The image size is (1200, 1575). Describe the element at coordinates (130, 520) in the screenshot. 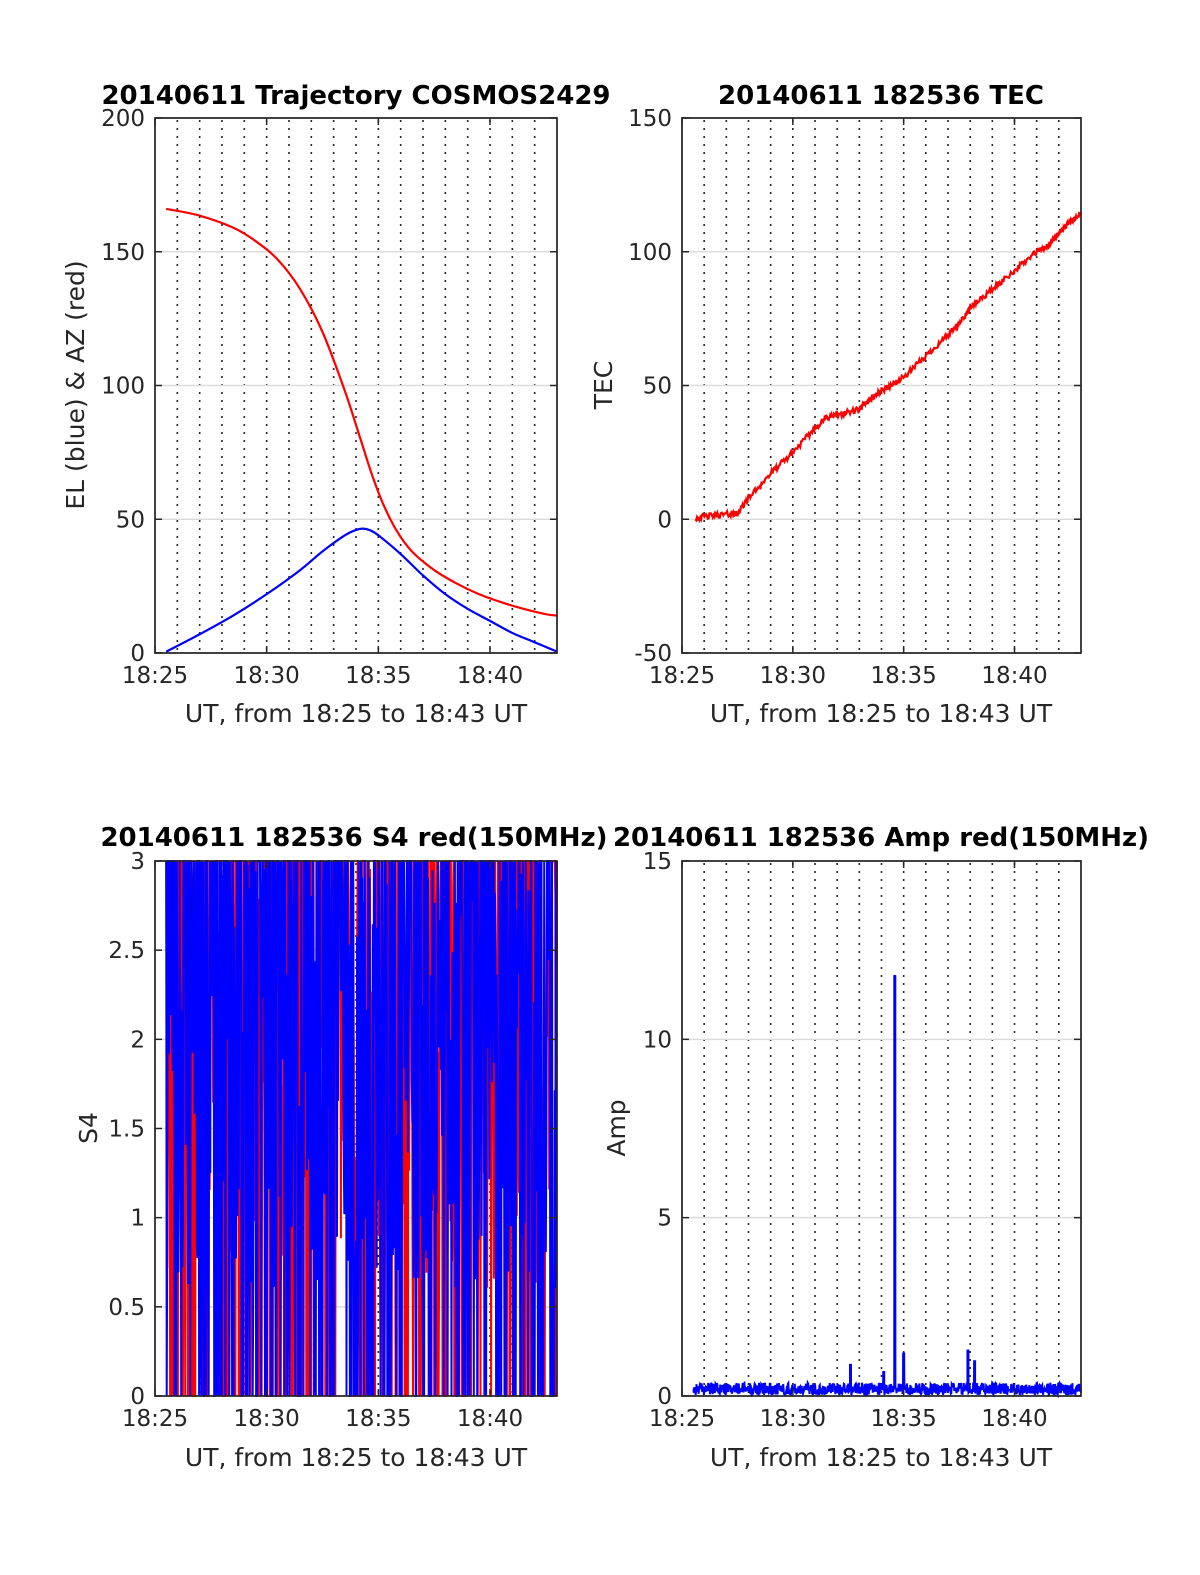

I see `trajectory-y-tick-label: 50` at that location.